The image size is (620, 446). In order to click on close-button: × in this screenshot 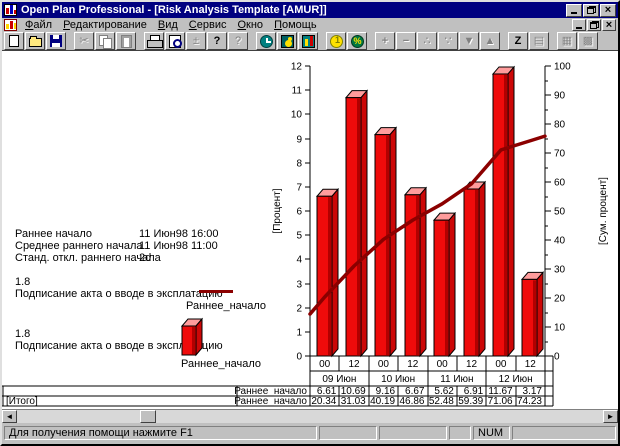, I will do `click(608, 10)`.